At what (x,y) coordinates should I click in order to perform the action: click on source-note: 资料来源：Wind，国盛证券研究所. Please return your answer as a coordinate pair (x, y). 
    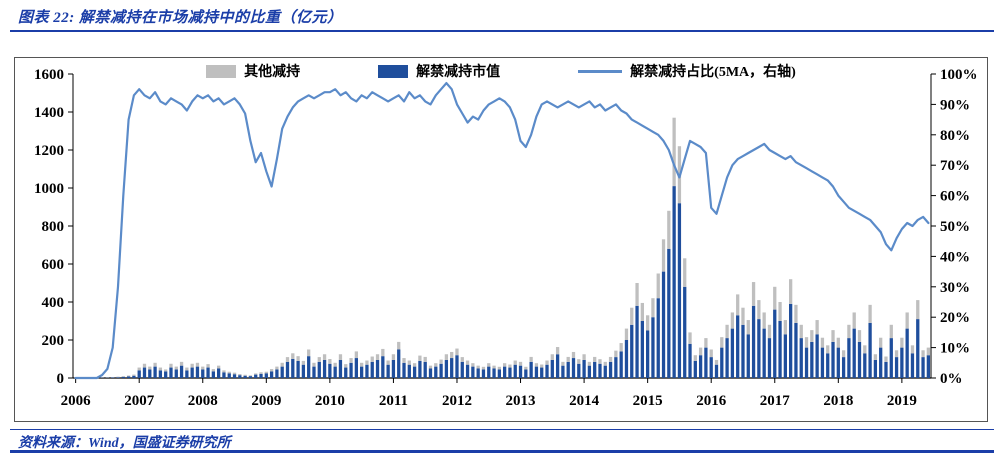
    Looking at the image, I should click on (124, 443).